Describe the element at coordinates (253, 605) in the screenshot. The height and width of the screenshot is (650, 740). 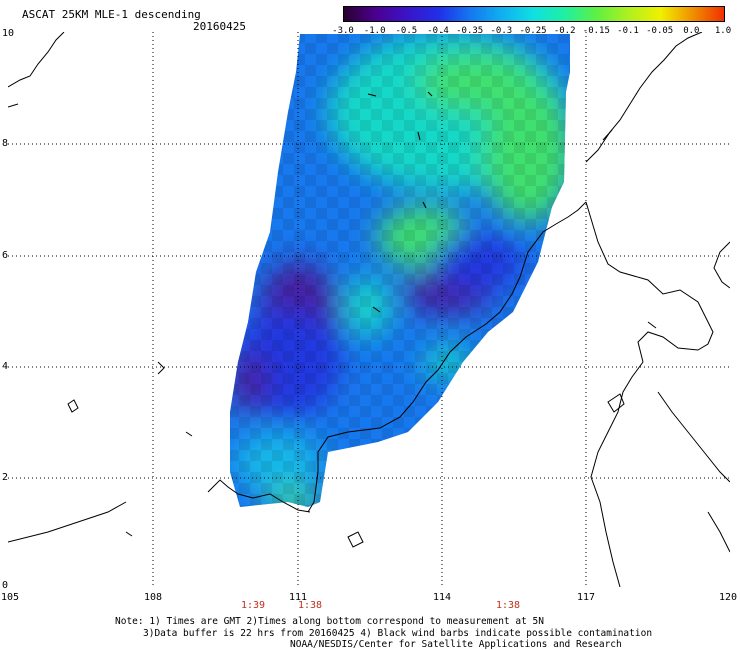
I see `time-label-1: 1:39` at that location.